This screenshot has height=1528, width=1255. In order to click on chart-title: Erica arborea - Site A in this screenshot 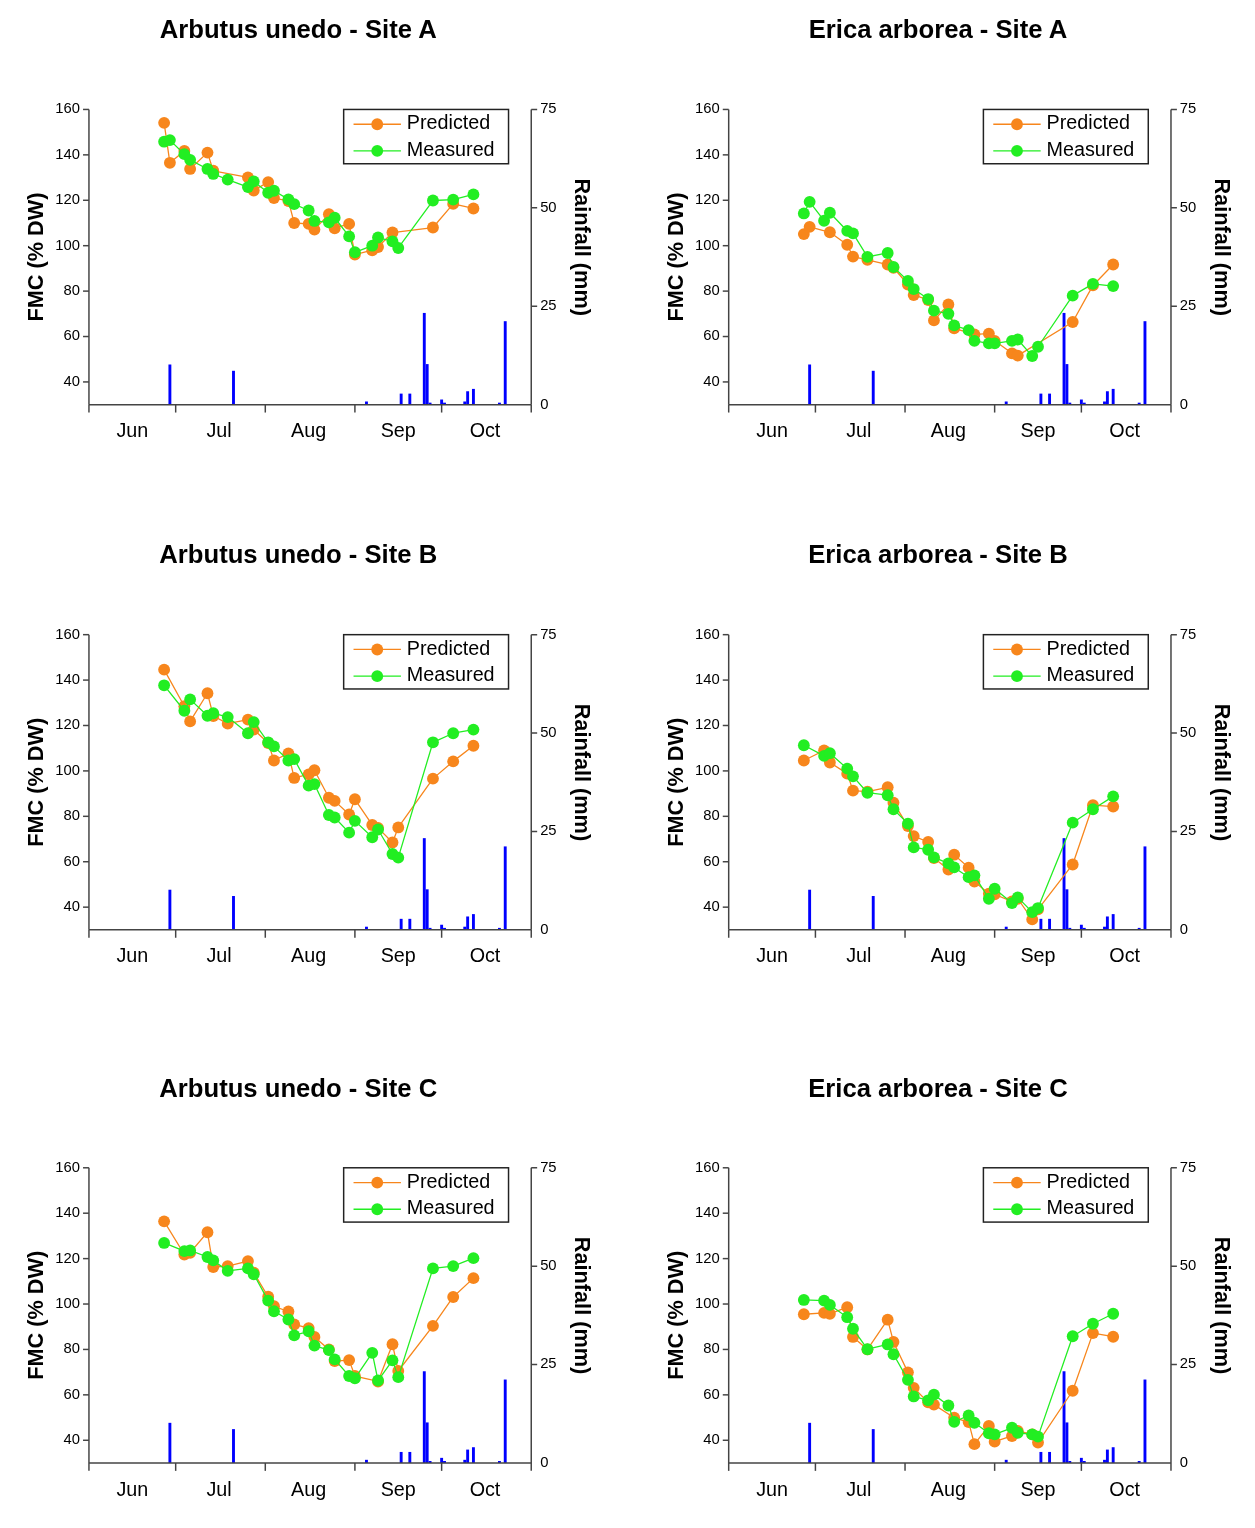, I will do `click(938, 29)`.